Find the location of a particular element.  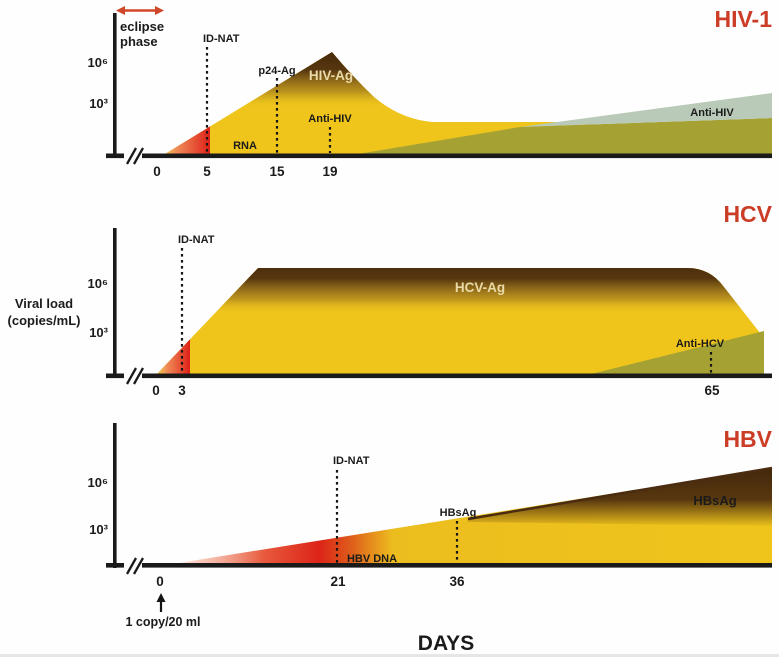

hbv-dna-label: HBV DNA is located at coordinates (372, 559).